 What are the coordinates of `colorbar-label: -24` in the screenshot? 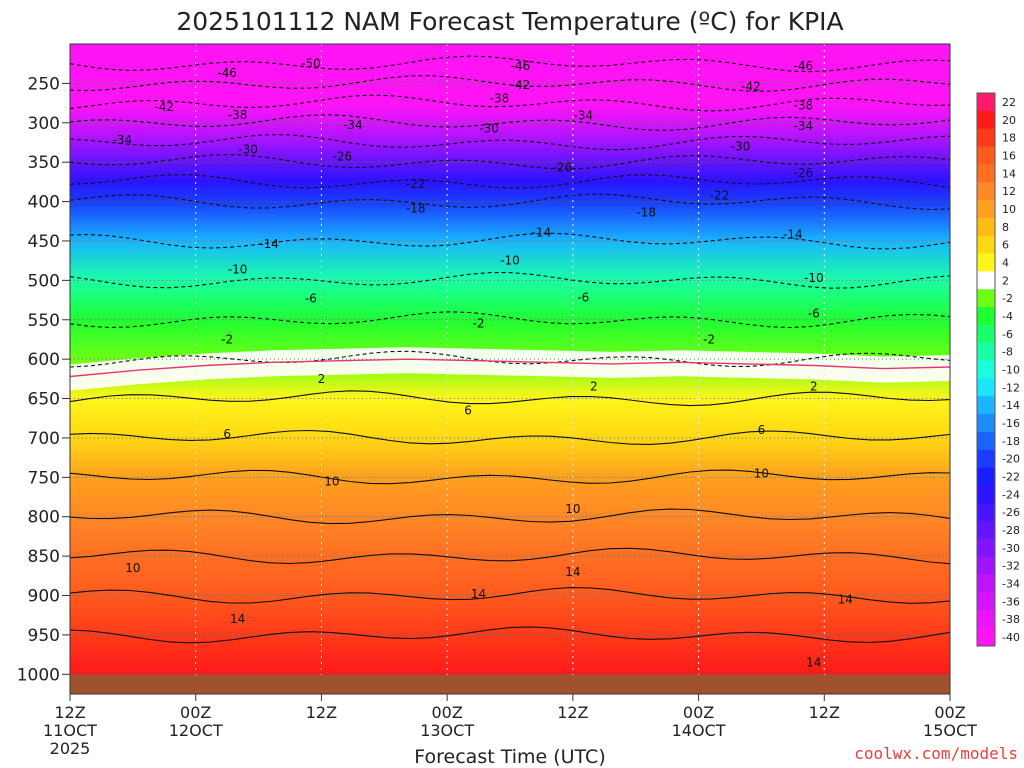 It's located at (1011, 494).